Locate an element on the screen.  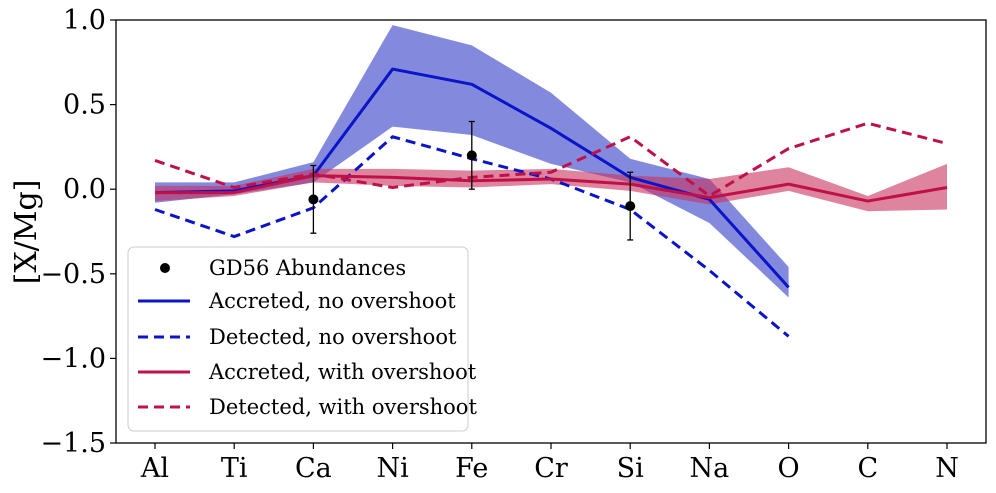
legend-label: Accreted, with overshoot is located at coordinates (342, 372).